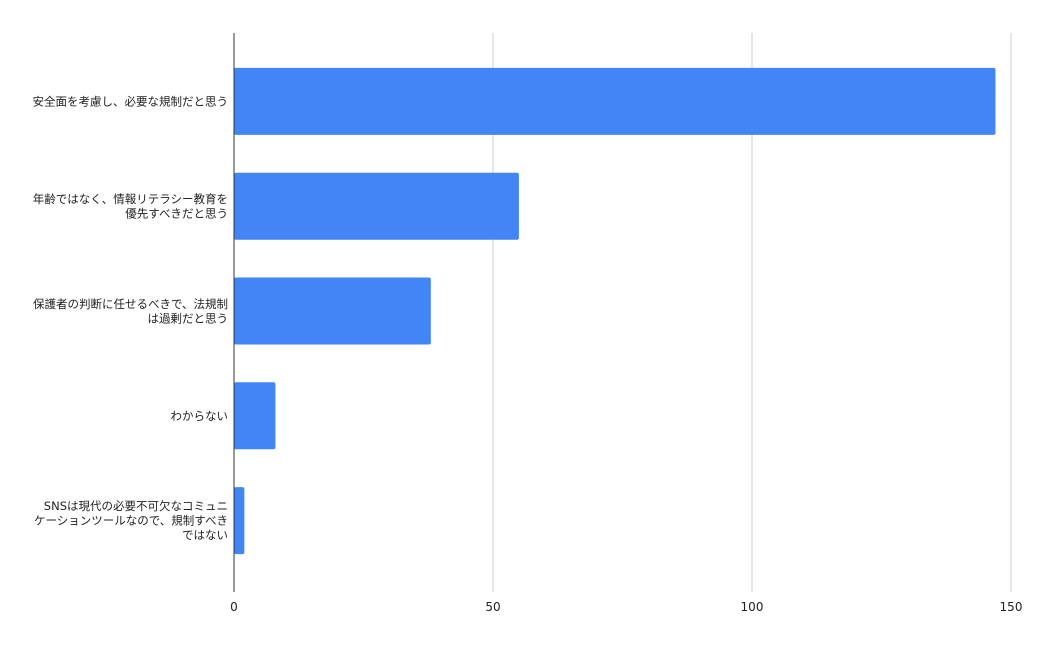 This screenshot has height=645, width=1044. I want to click on x-tick-label: 0, so click(234, 607).